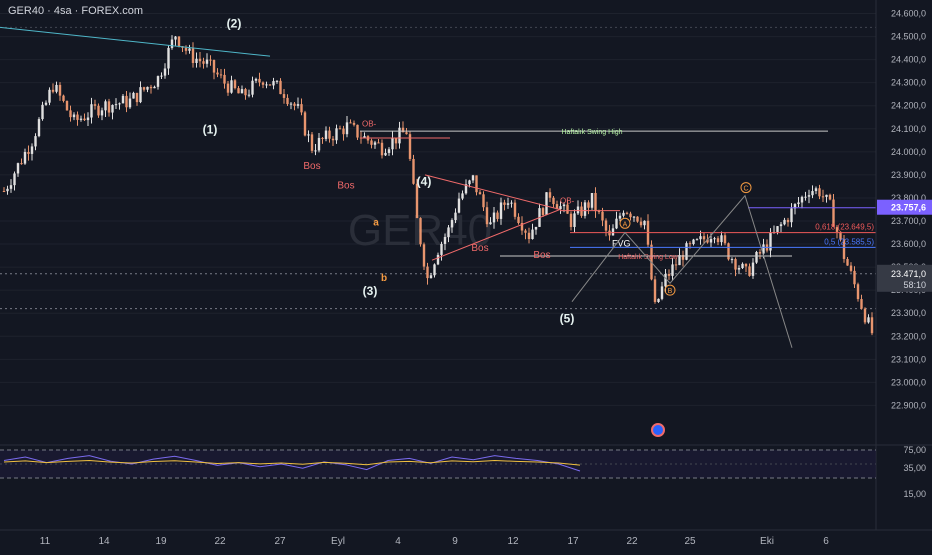  I want to click on abc-label: B, so click(670, 291).